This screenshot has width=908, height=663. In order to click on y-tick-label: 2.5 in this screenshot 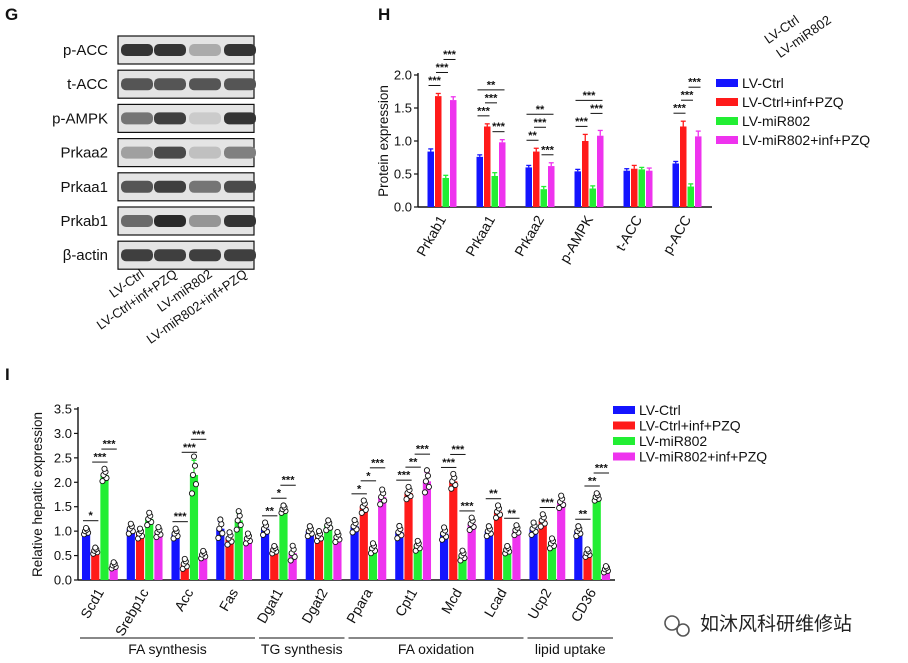, I will do `click(63, 457)`.